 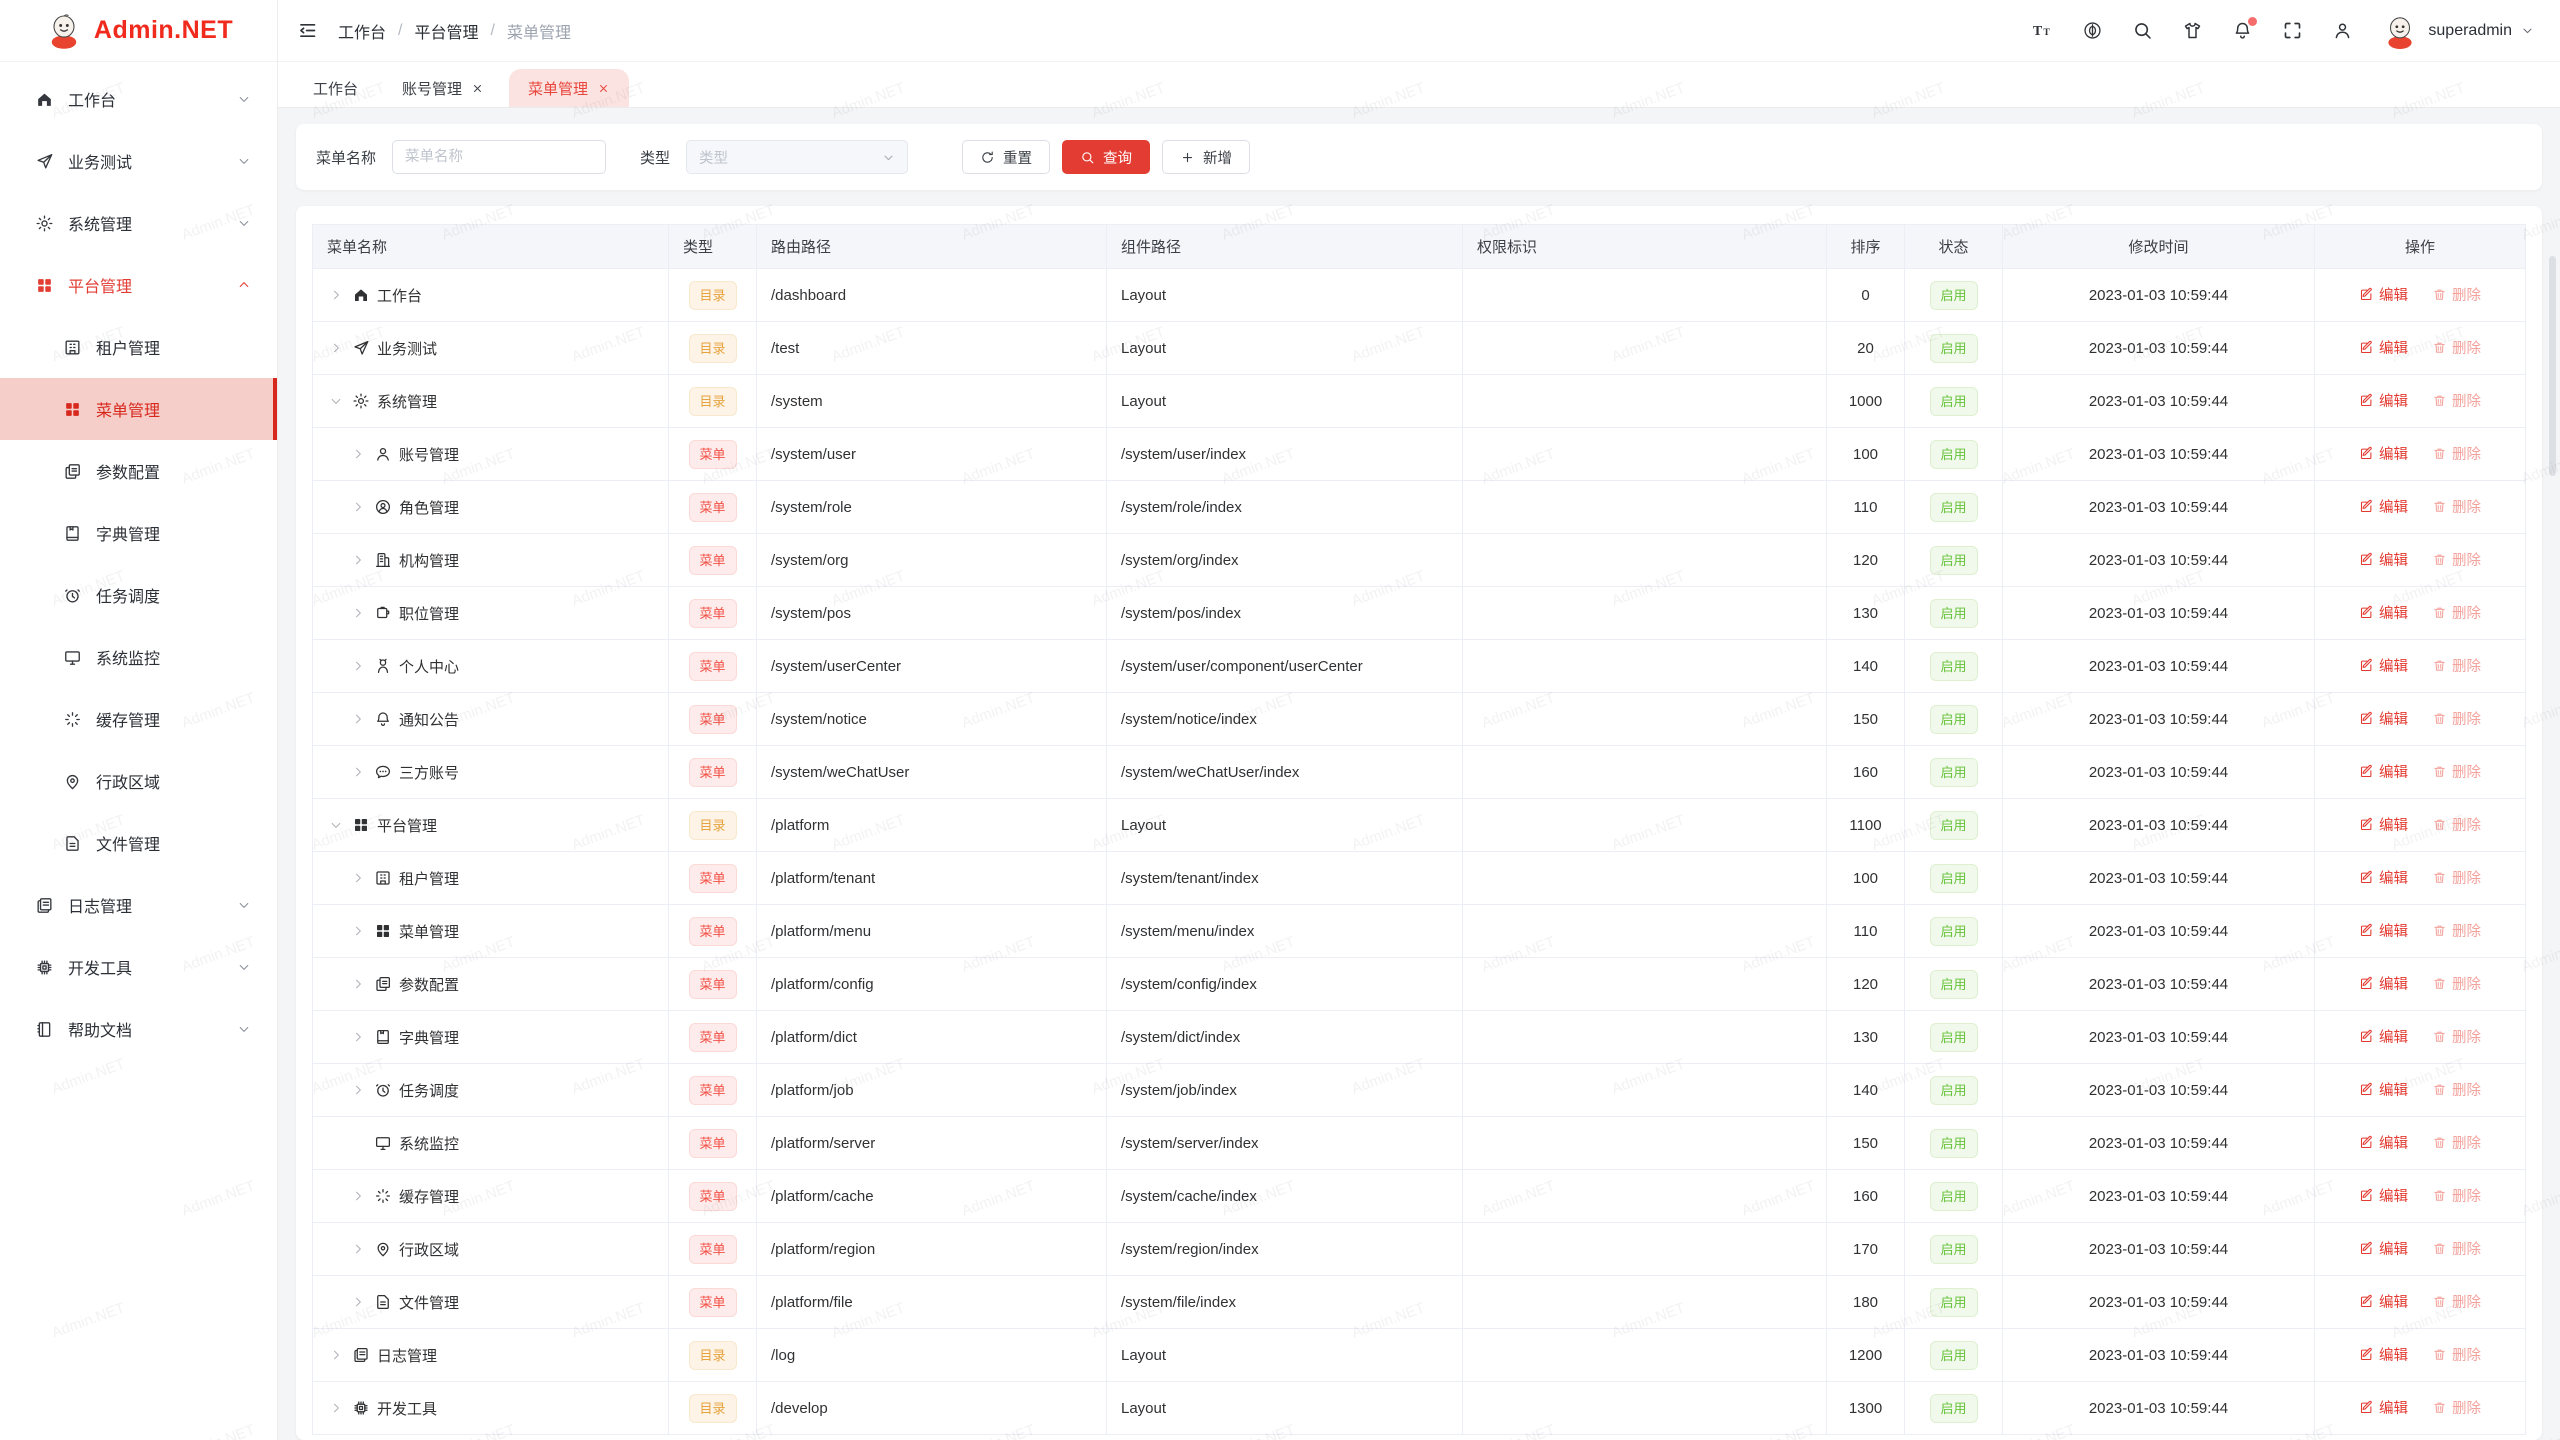 What do you see at coordinates (797, 157) in the screenshot?
I see `type-select: 类型` at bounding box center [797, 157].